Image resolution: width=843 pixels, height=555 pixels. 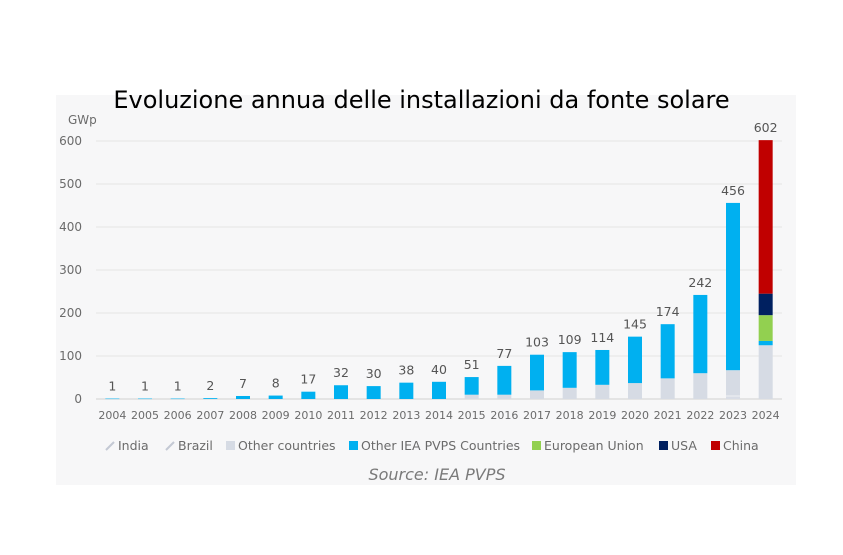 I want to click on legend-label: Other IEA PVPS Countries, so click(x=440, y=445).